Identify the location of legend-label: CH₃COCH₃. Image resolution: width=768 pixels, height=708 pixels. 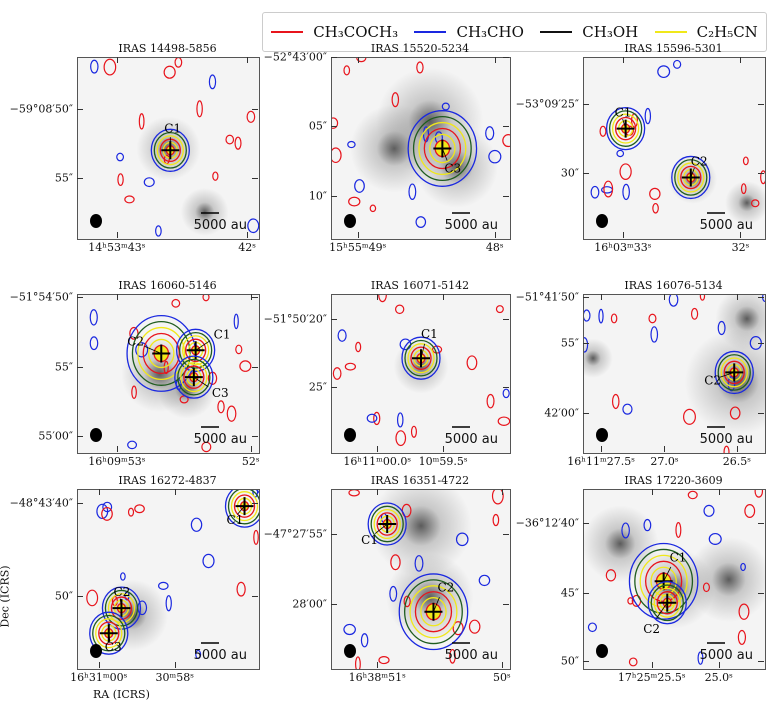
(356, 32).